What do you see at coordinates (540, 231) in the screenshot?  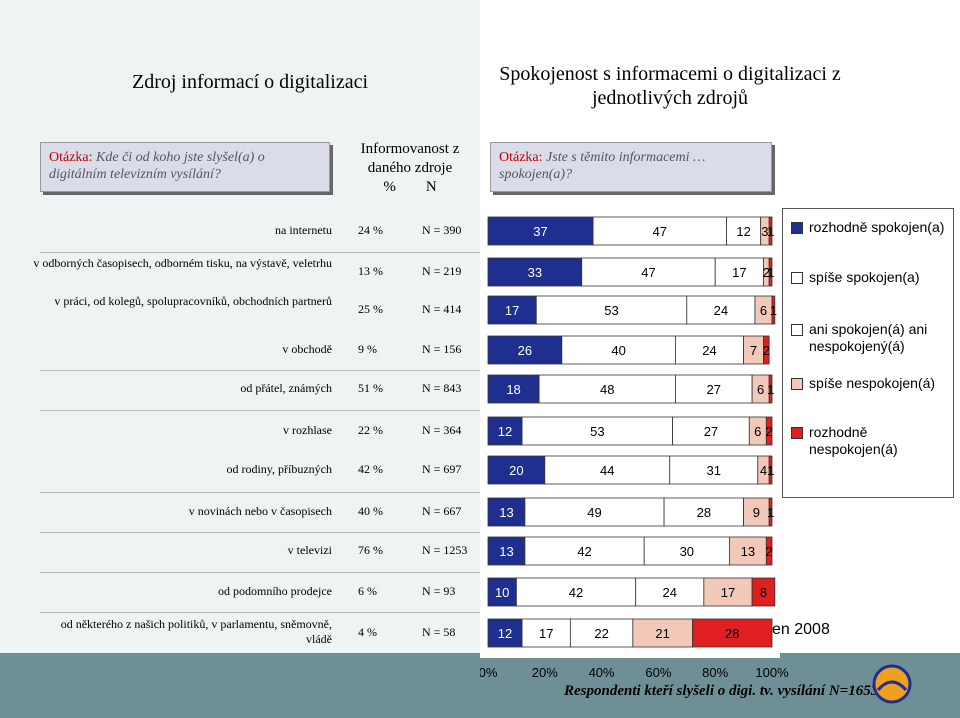 I see `bar-value-label: 37` at bounding box center [540, 231].